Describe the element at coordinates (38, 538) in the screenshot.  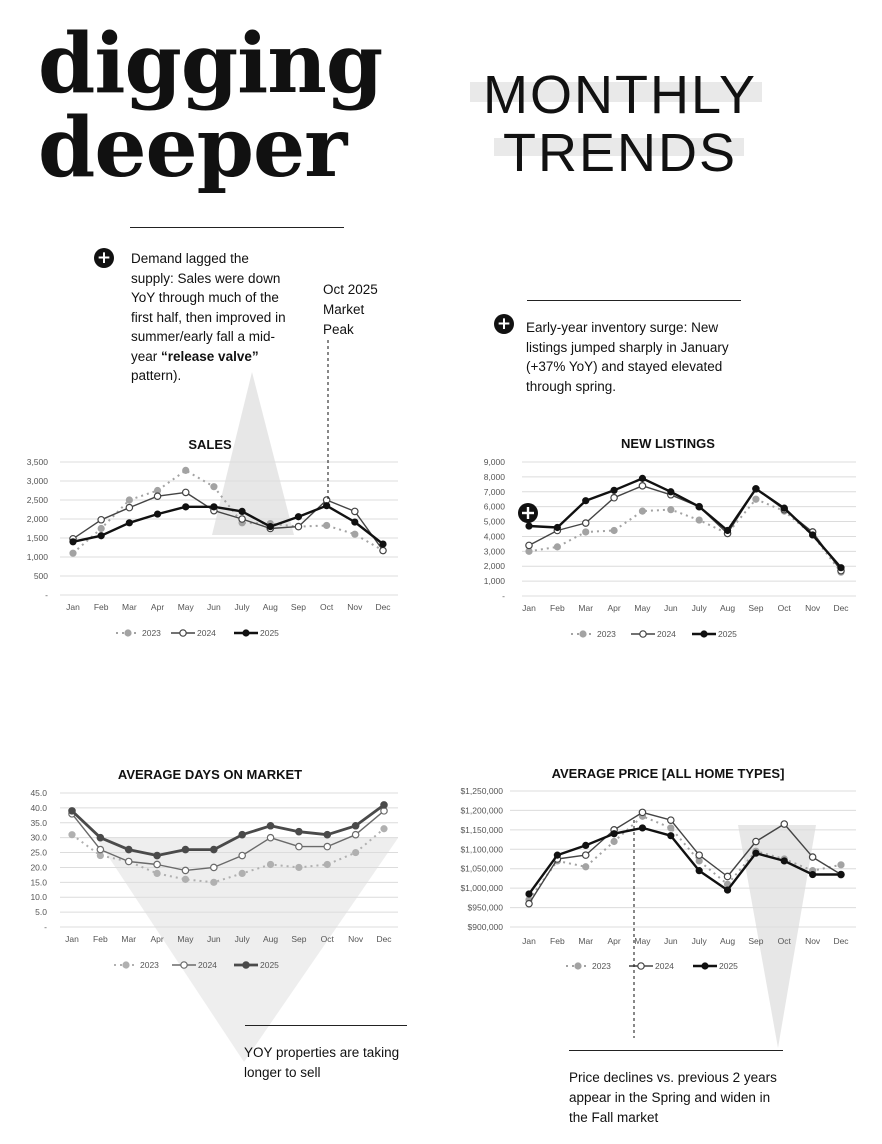
I see `y-tick-label: 1,500` at that location.